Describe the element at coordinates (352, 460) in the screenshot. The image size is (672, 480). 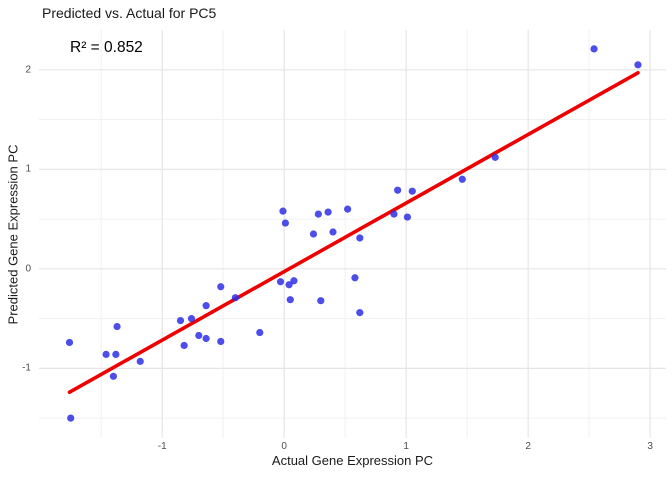
I see `x-axis-title: Actual Gene Expression PC` at that location.